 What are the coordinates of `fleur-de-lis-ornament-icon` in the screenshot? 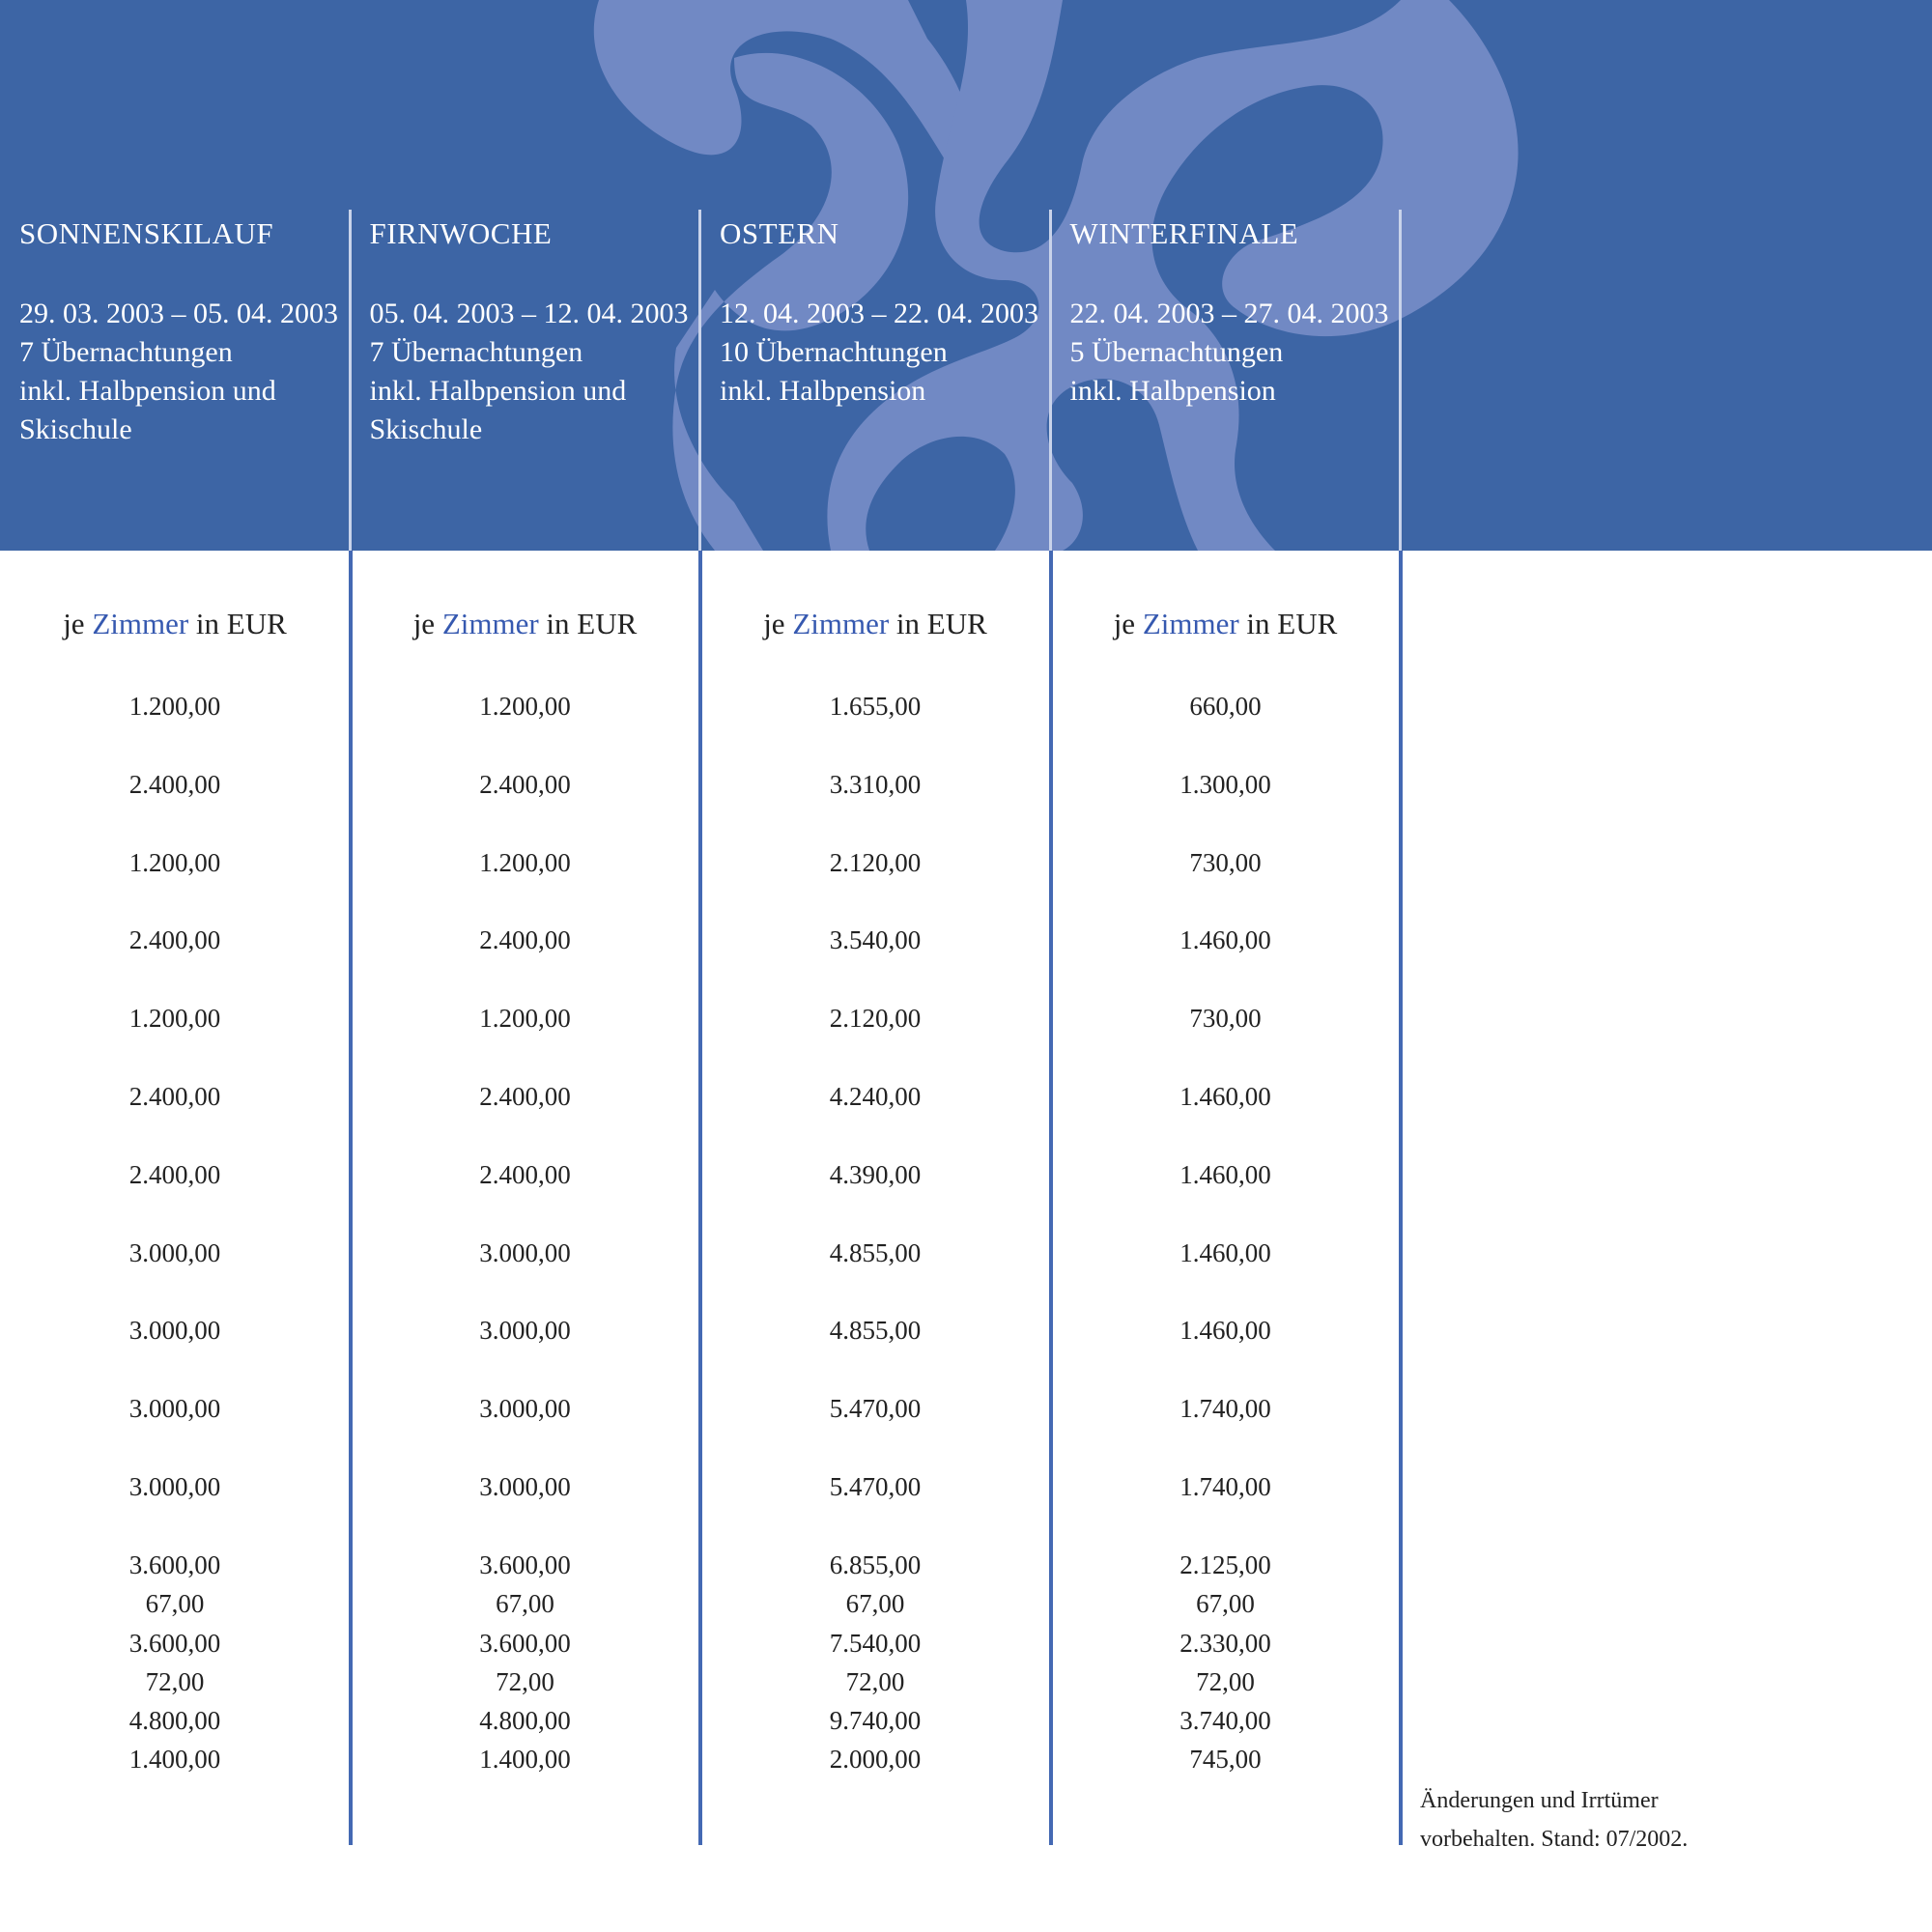 It's located at (1056, 275).